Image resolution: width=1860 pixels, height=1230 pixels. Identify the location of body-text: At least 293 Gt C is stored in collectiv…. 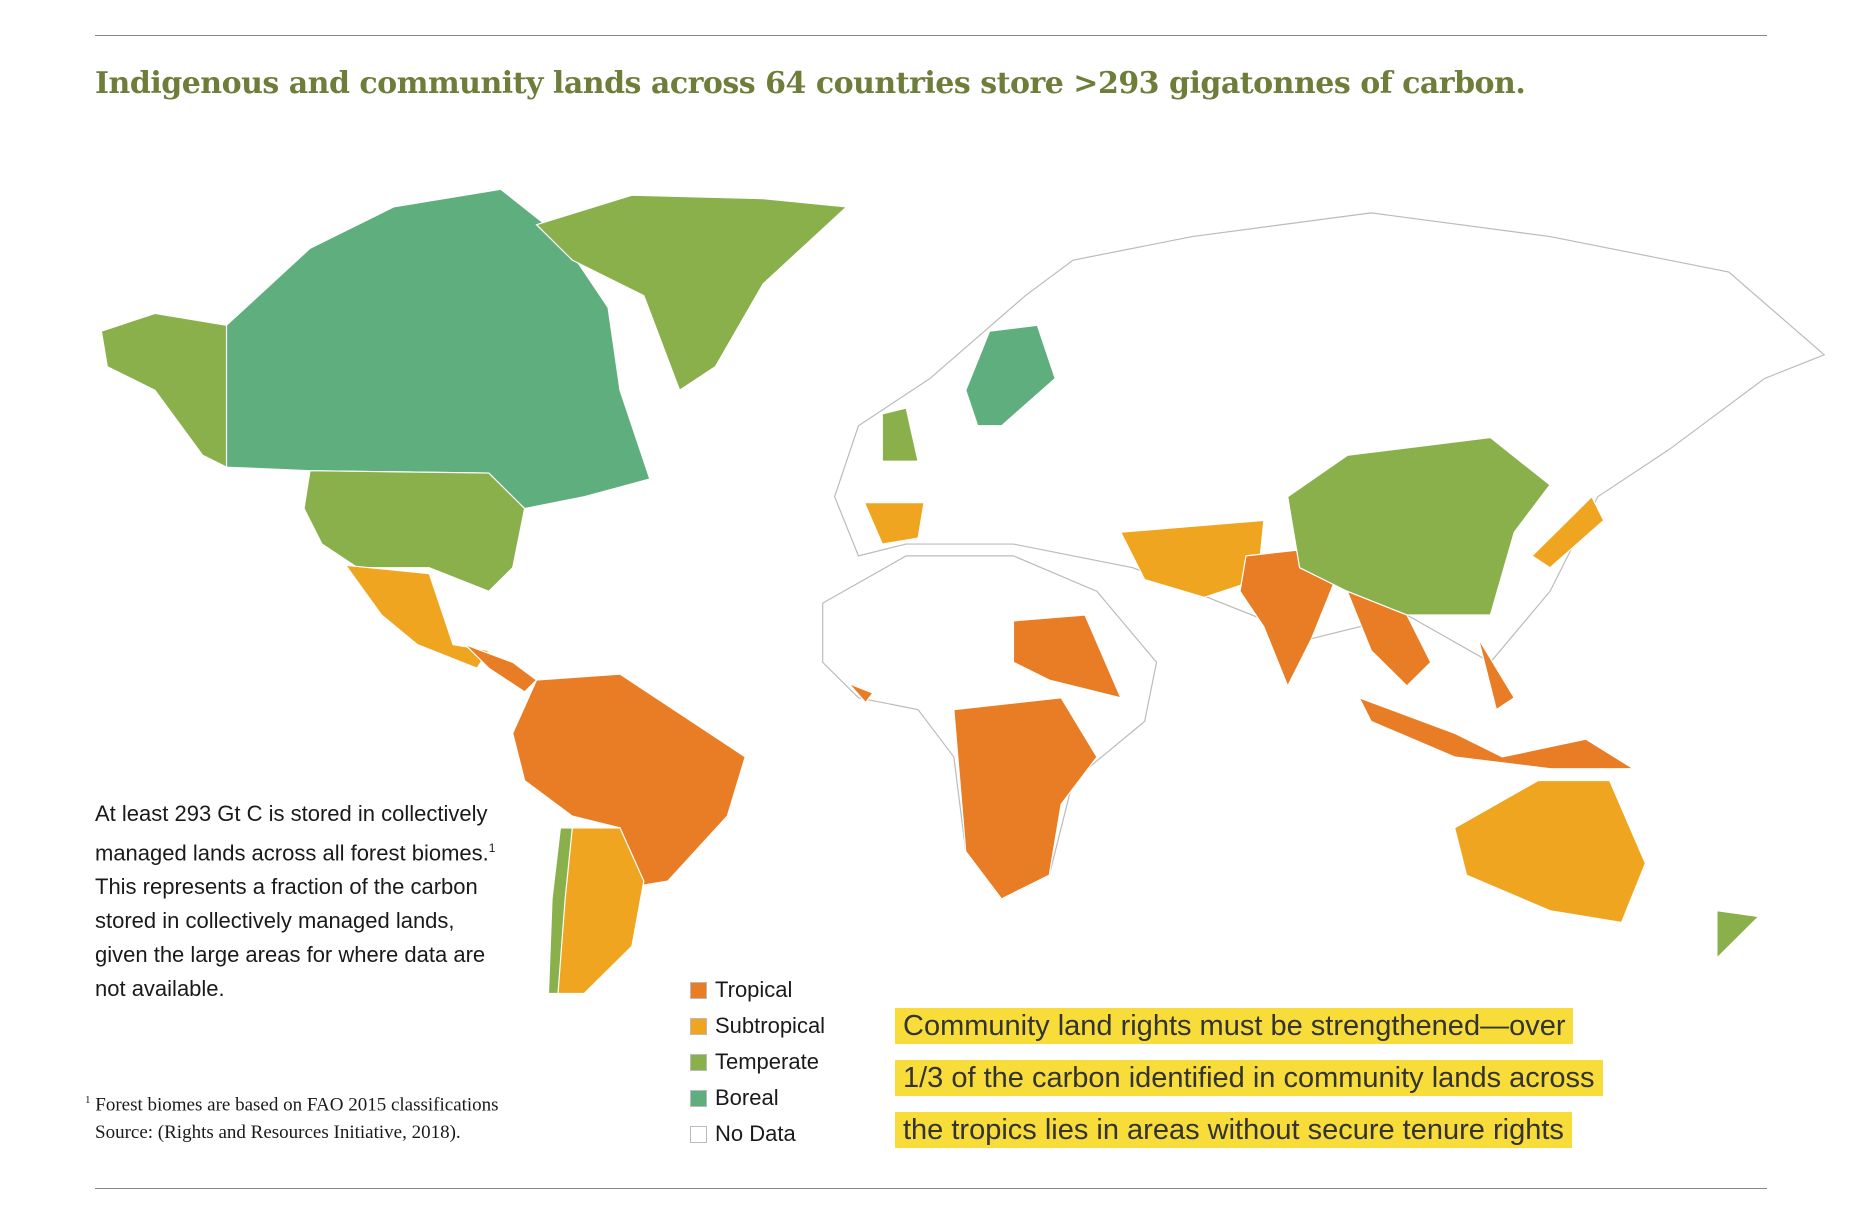
(300, 901).